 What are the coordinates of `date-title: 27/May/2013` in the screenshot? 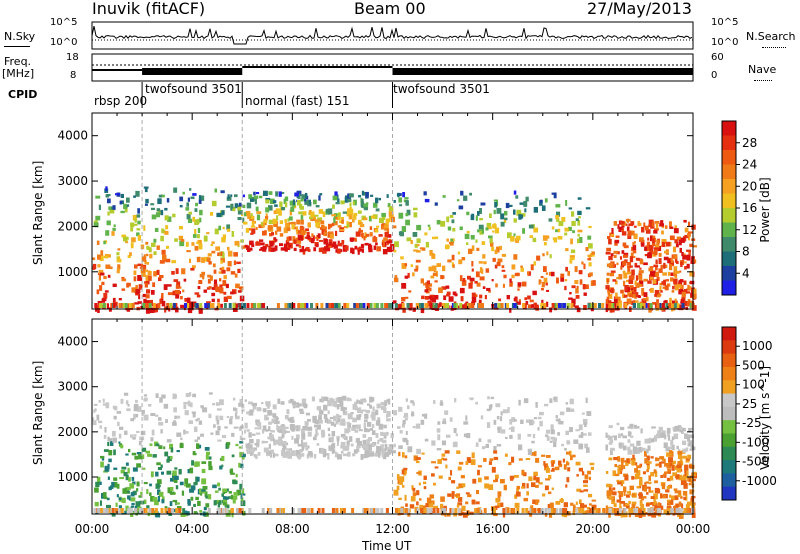 It's located at (639, 9).